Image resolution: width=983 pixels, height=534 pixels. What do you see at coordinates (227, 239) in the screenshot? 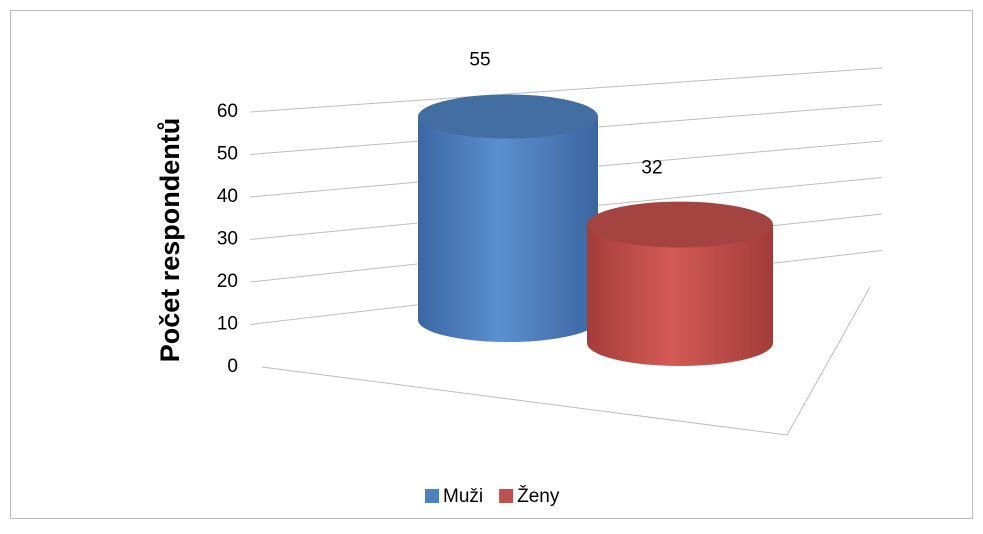
I see `y-tick-label: 30` at bounding box center [227, 239].